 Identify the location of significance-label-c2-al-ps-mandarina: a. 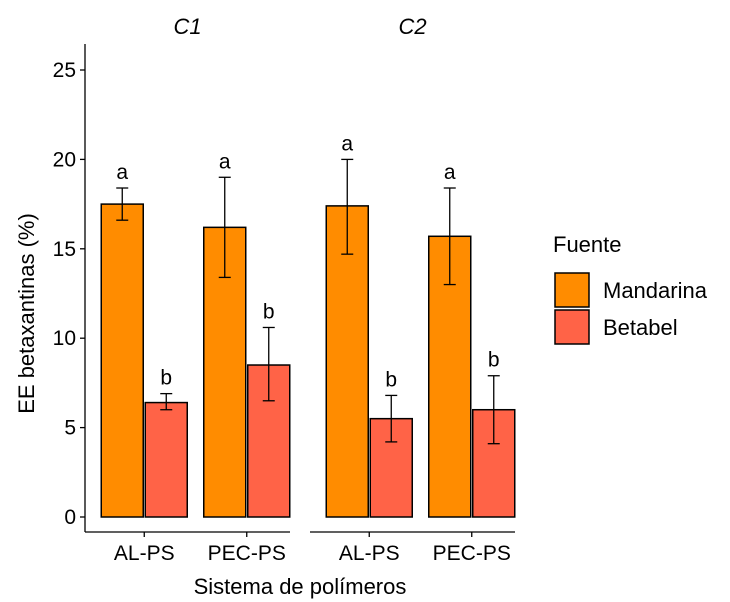
(347, 143).